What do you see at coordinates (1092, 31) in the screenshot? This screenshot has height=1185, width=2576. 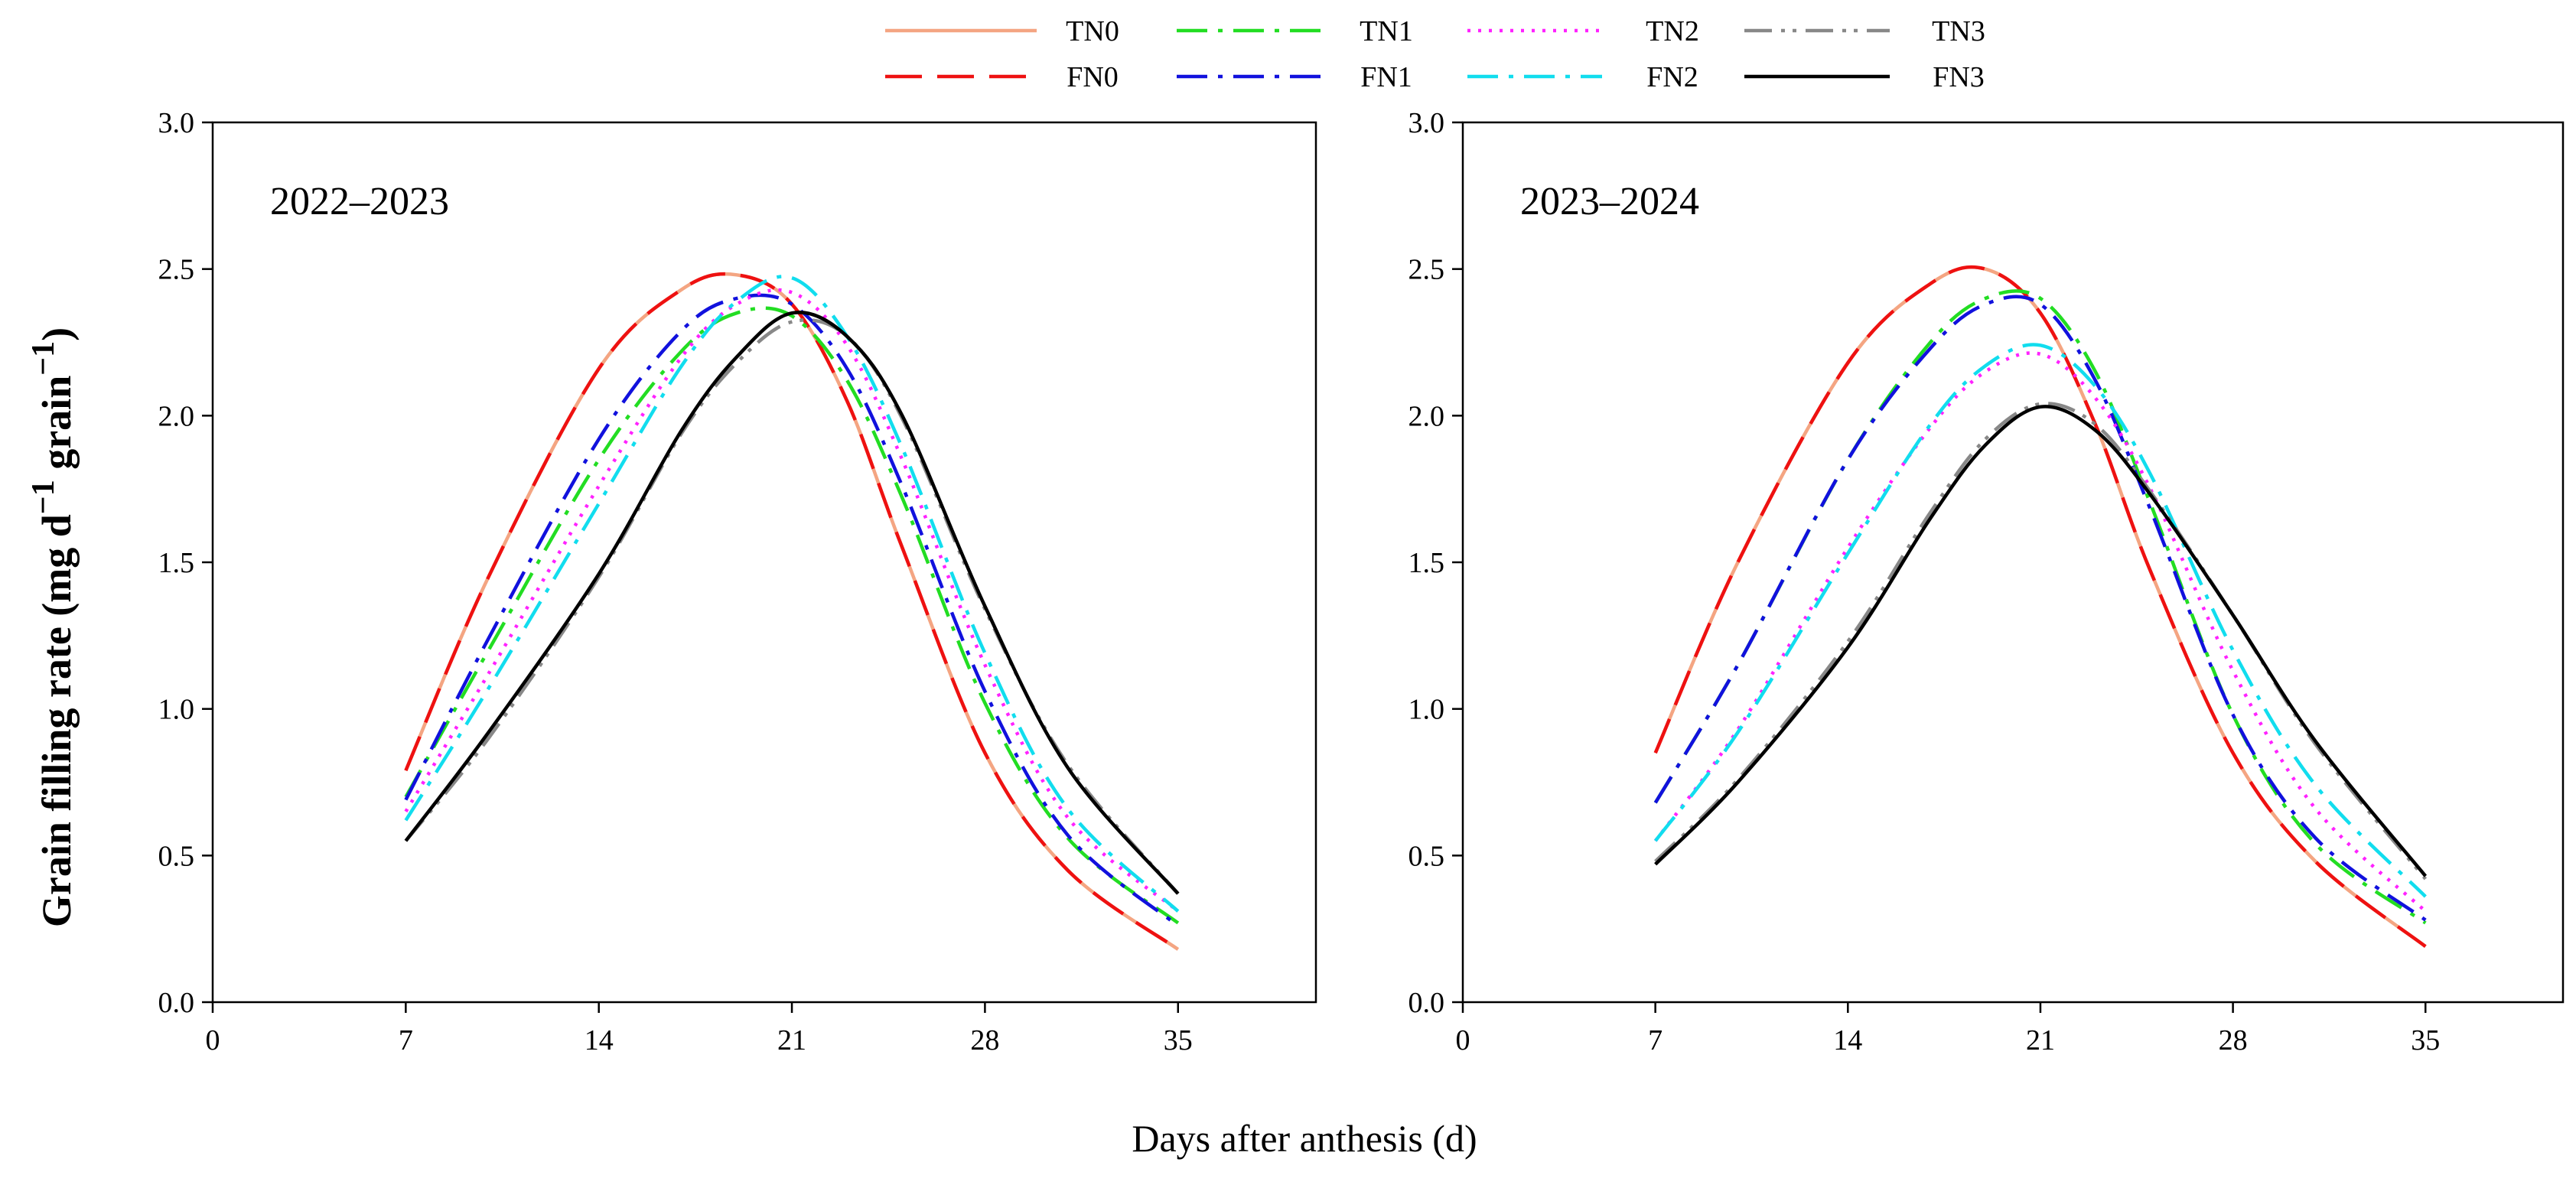 I see `legend-label-tn0: TN0` at bounding box center [1092, 31].